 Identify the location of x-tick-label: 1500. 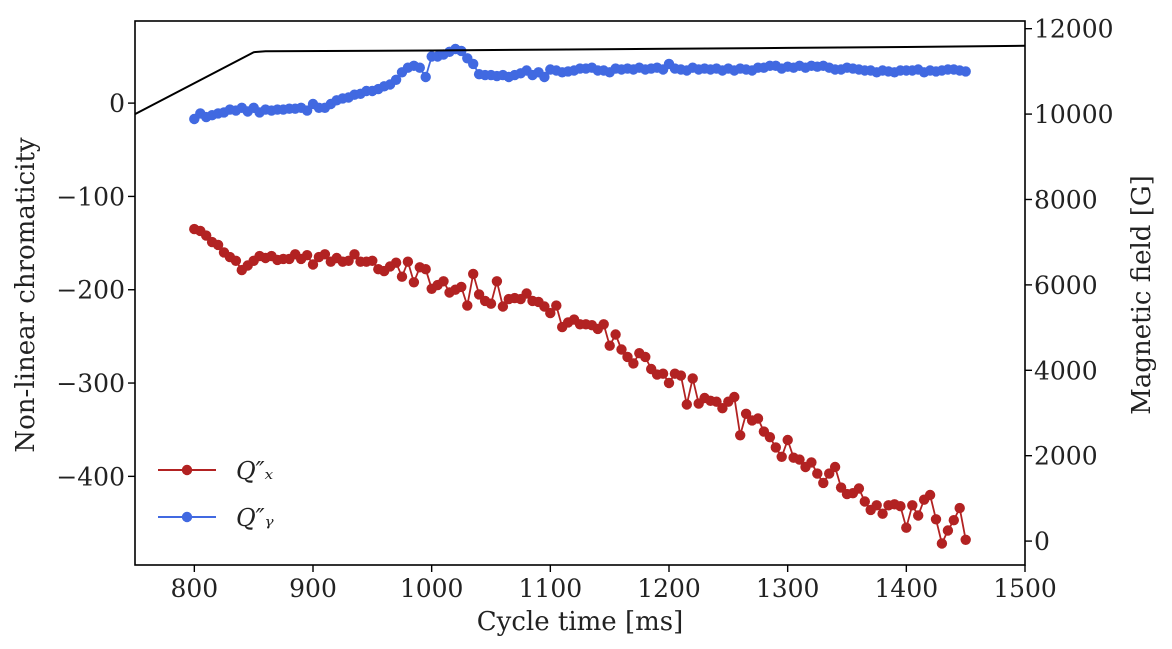
(1025, 588).